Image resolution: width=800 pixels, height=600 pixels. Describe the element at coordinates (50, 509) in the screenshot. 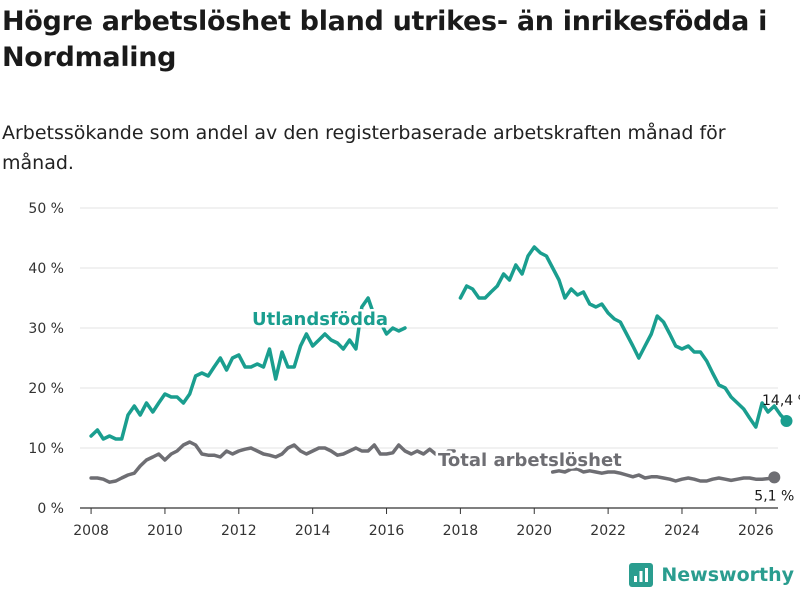

I see `y-tick-label: 0 %` at that location.